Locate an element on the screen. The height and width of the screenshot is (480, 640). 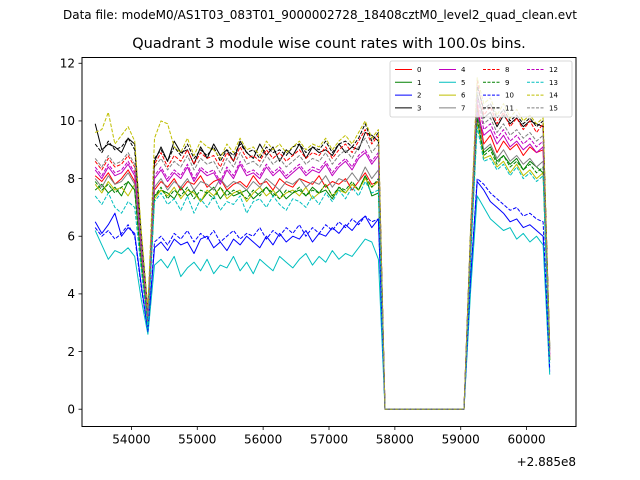
x-tick-label: 60000 is located at coordinates (527, 440).